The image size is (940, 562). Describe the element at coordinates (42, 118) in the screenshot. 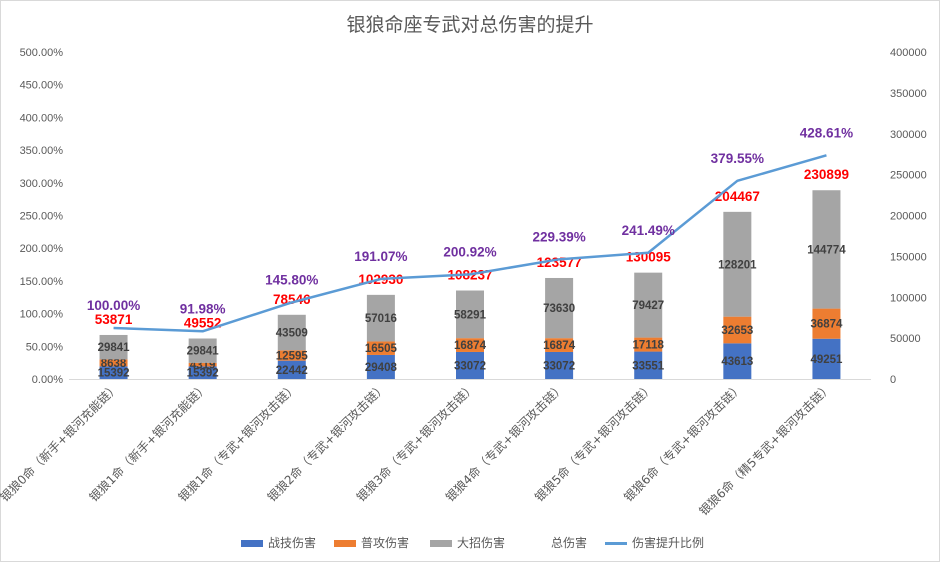

I see `y-left-tick-label: 400.00%` at that location.